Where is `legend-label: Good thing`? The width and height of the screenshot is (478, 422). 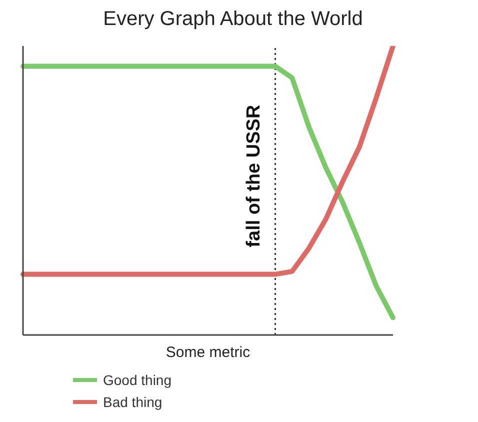 legend-label: Good thing is located at coordinates (137, 380).